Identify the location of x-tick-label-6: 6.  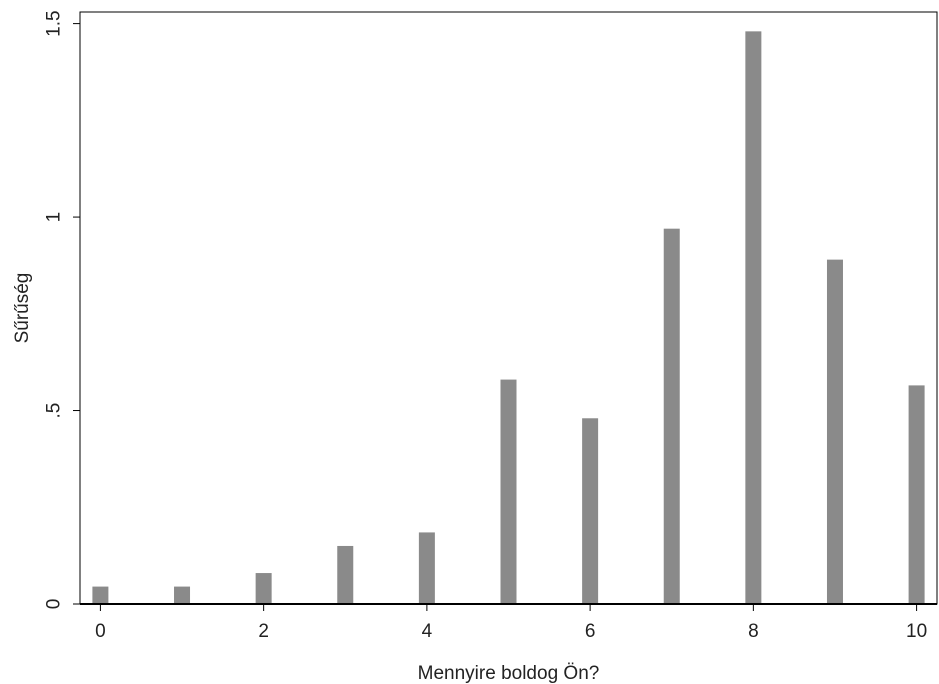
(590, 631).